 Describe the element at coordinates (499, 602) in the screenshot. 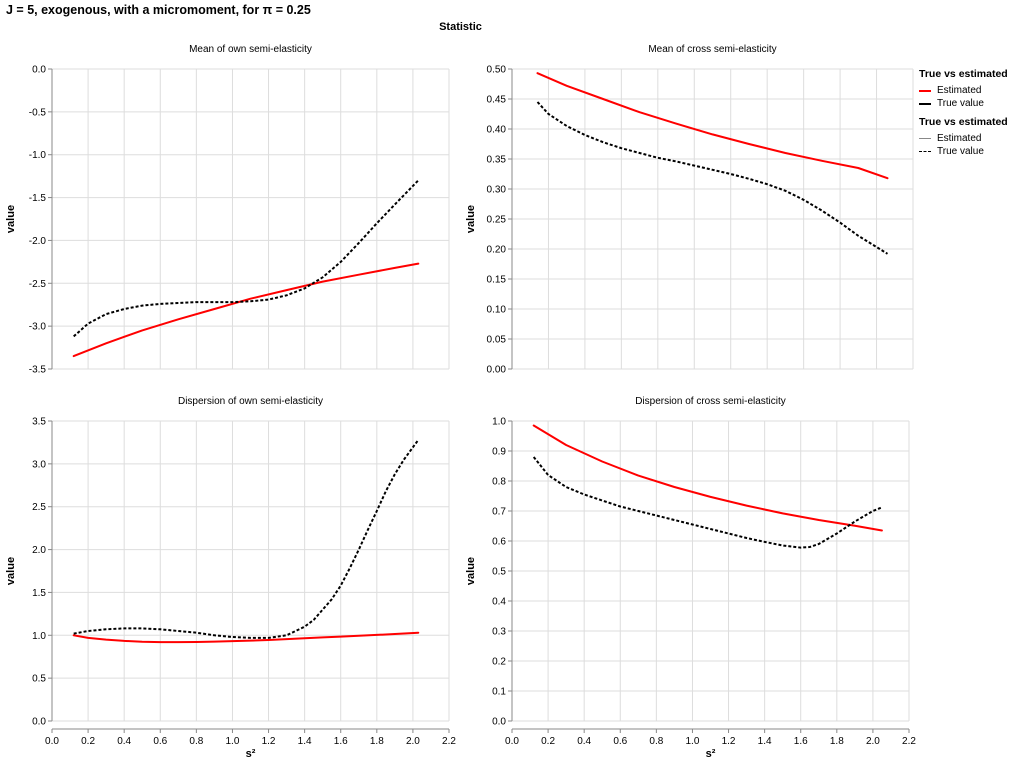

I see `y-tick-label: 0.4` at that location.